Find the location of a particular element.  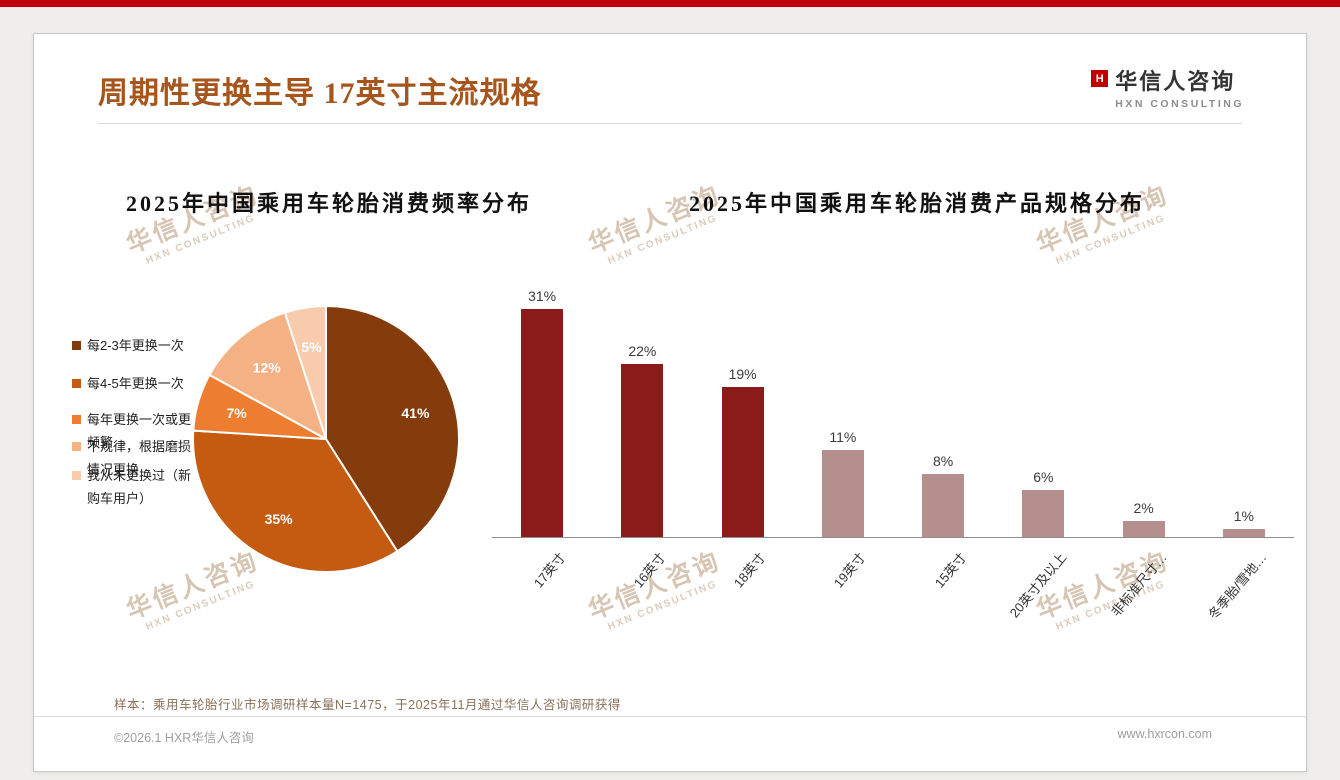

bar-column: 31% 17英寸 is located at coordinates (542, 439).